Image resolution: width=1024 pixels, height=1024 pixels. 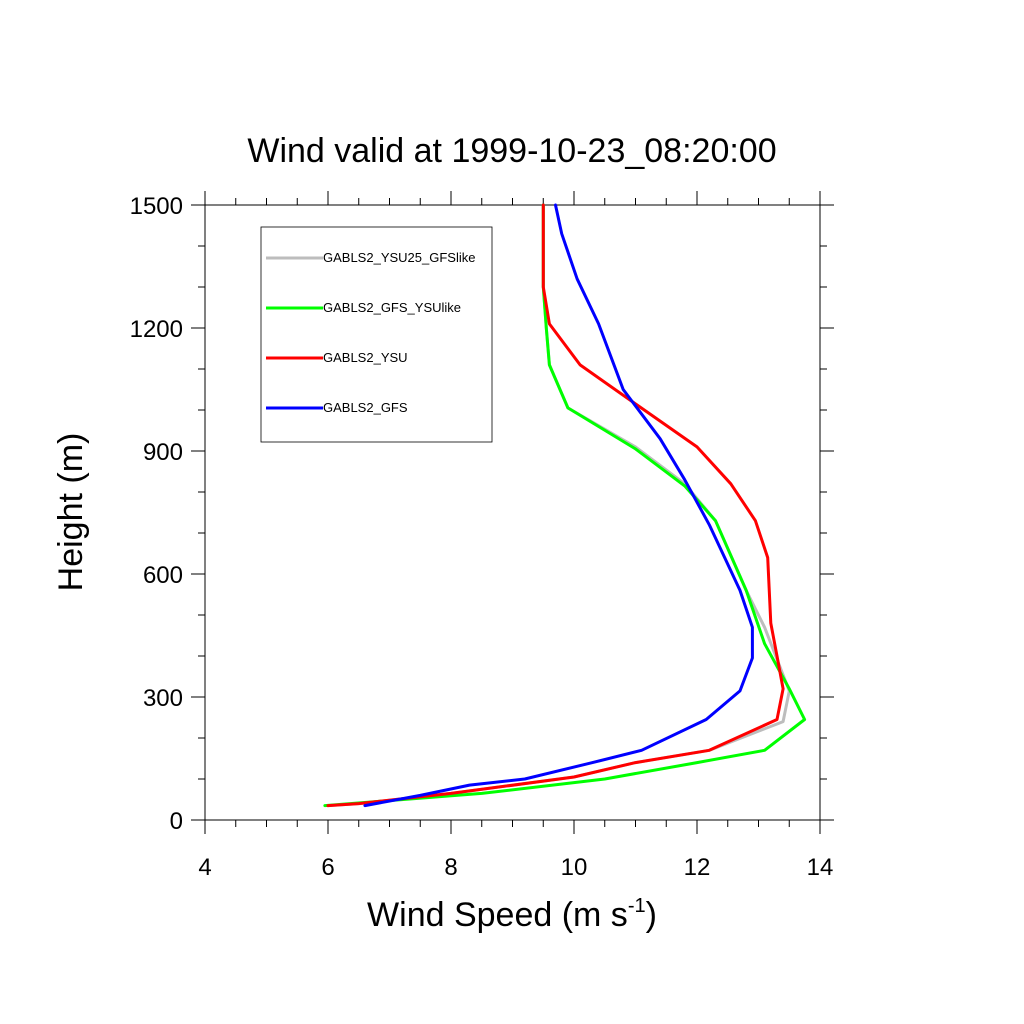 What do you see at coordinates (399, 257) in the screenshot?
I see `legend-label-gabls2-ysu25-gfslike: GABLS2_YSU25_GFSlike` at bounding box center [399, 257].